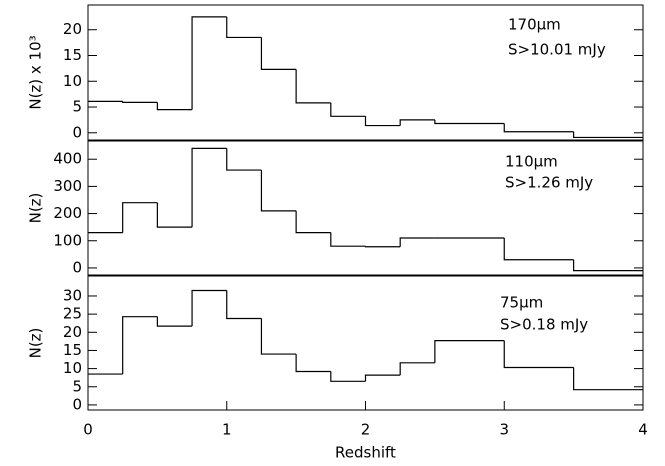 The image size is (665, 466). Describe the element at coordinates (72, 314) in the screenshot. I see `y-tick-label: 25` at that location.